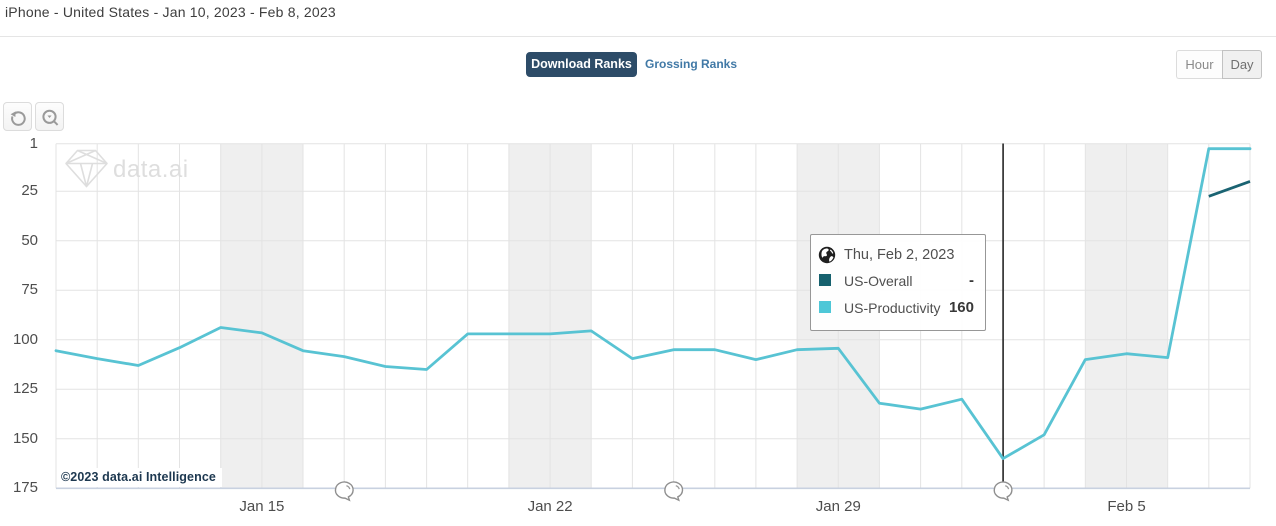 The width and height of the screenshot is (1276, 526). I want to click on svg-text: data.ai, so click(151, 169).